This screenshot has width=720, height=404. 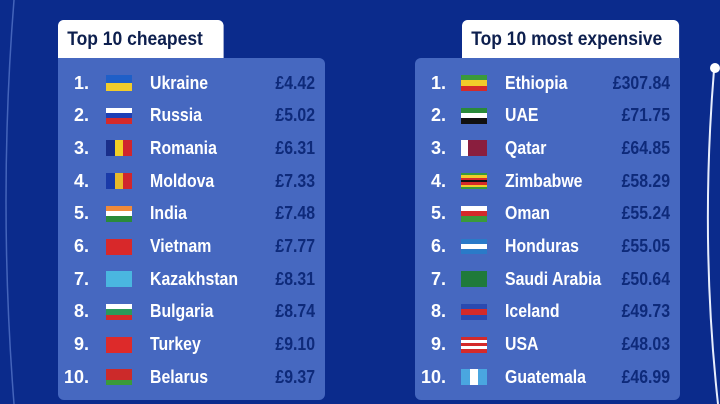 What do you see at coordinates (141, 39) in the screenshot?
I see `cheapest-title: Top 10 cheapest` at bounding box center [141, 39].